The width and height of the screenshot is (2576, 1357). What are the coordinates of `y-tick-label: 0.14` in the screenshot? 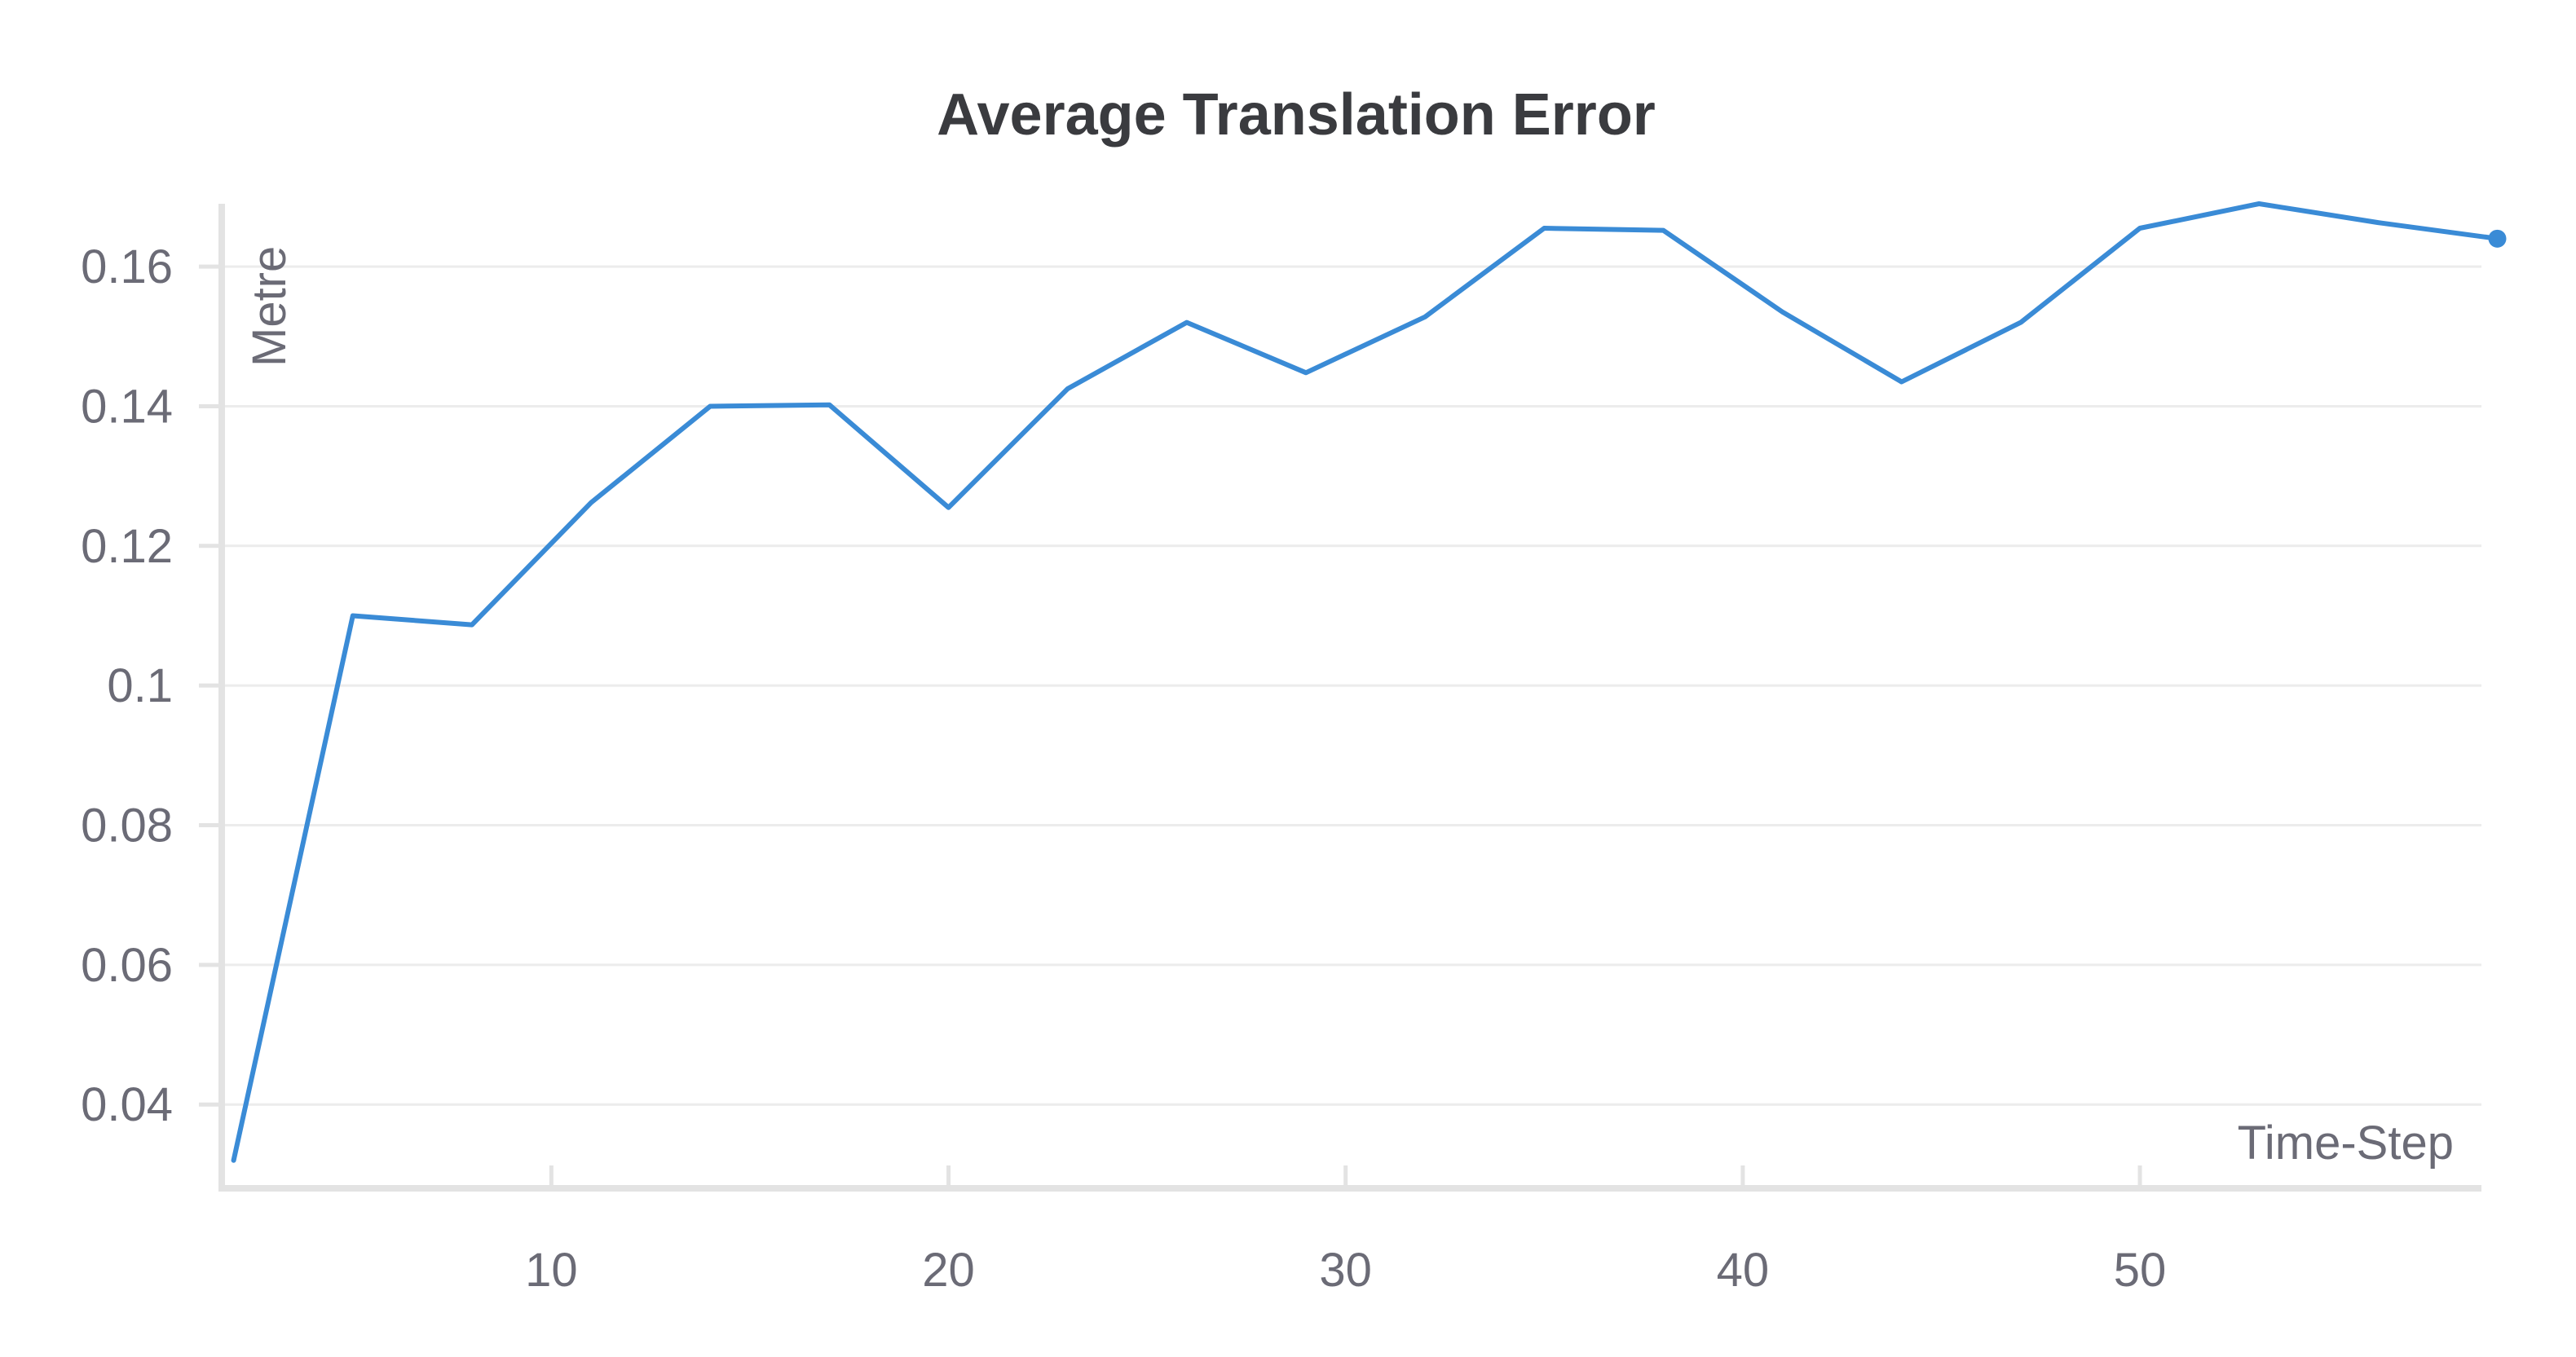 It's located at (127, 406).